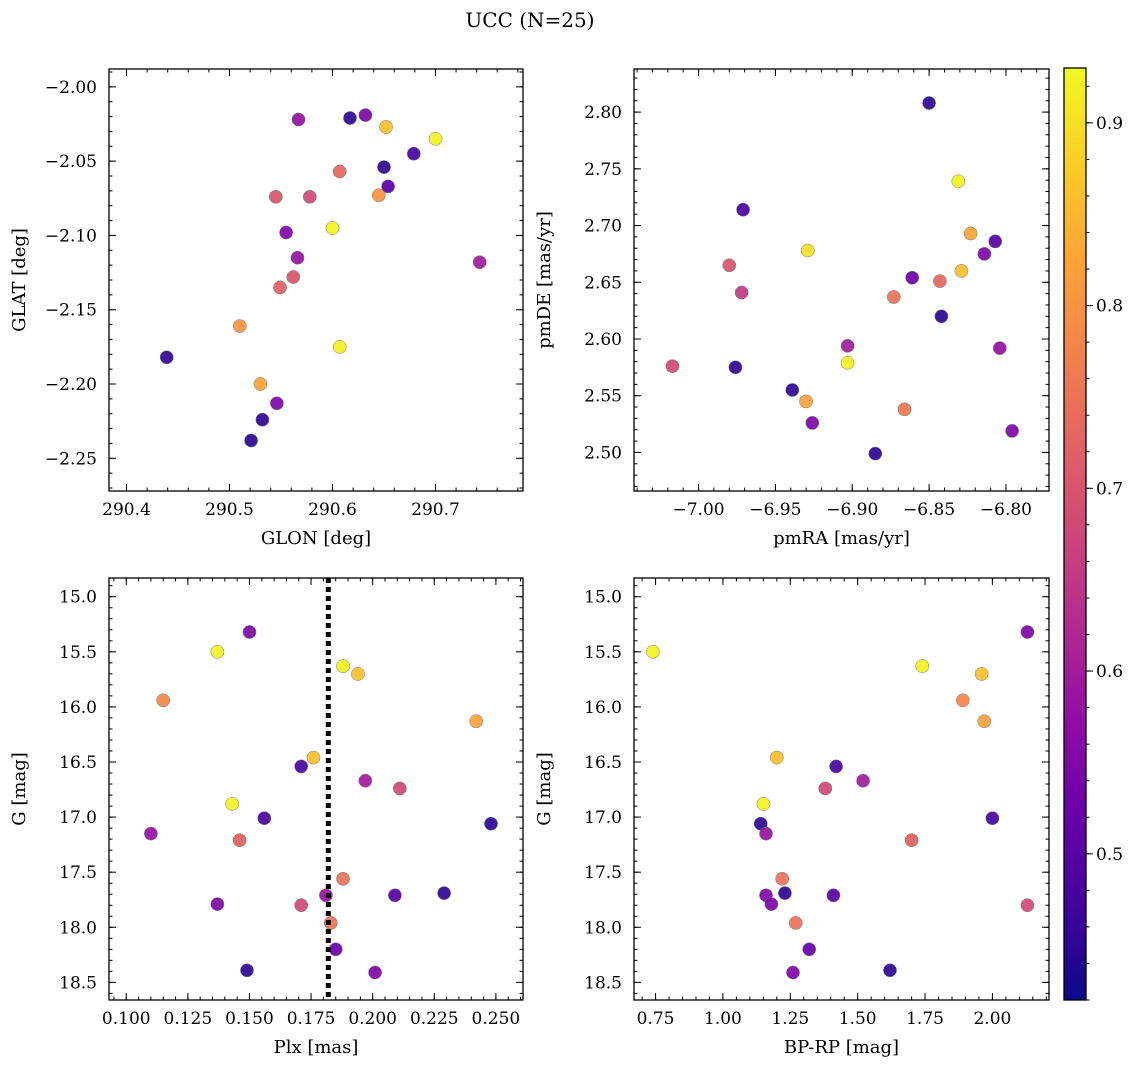 The height and width of the screenshot is (1068, 1136). I want to click on x-tick-label: 0.250, so click(496, 1019).